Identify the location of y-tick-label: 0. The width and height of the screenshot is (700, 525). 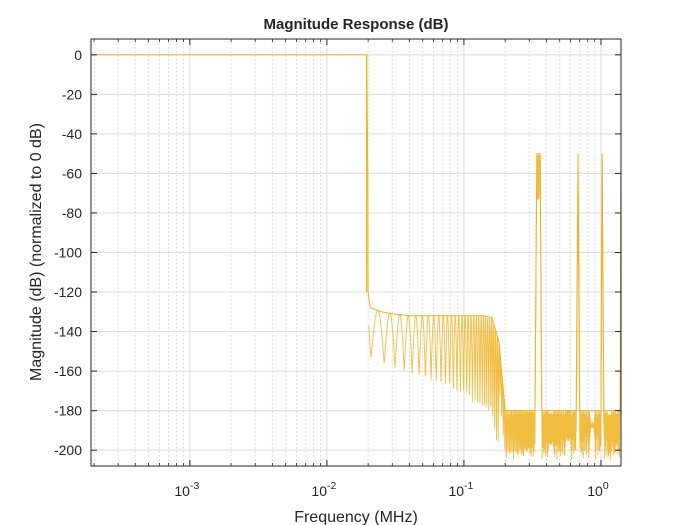
(78, 55).